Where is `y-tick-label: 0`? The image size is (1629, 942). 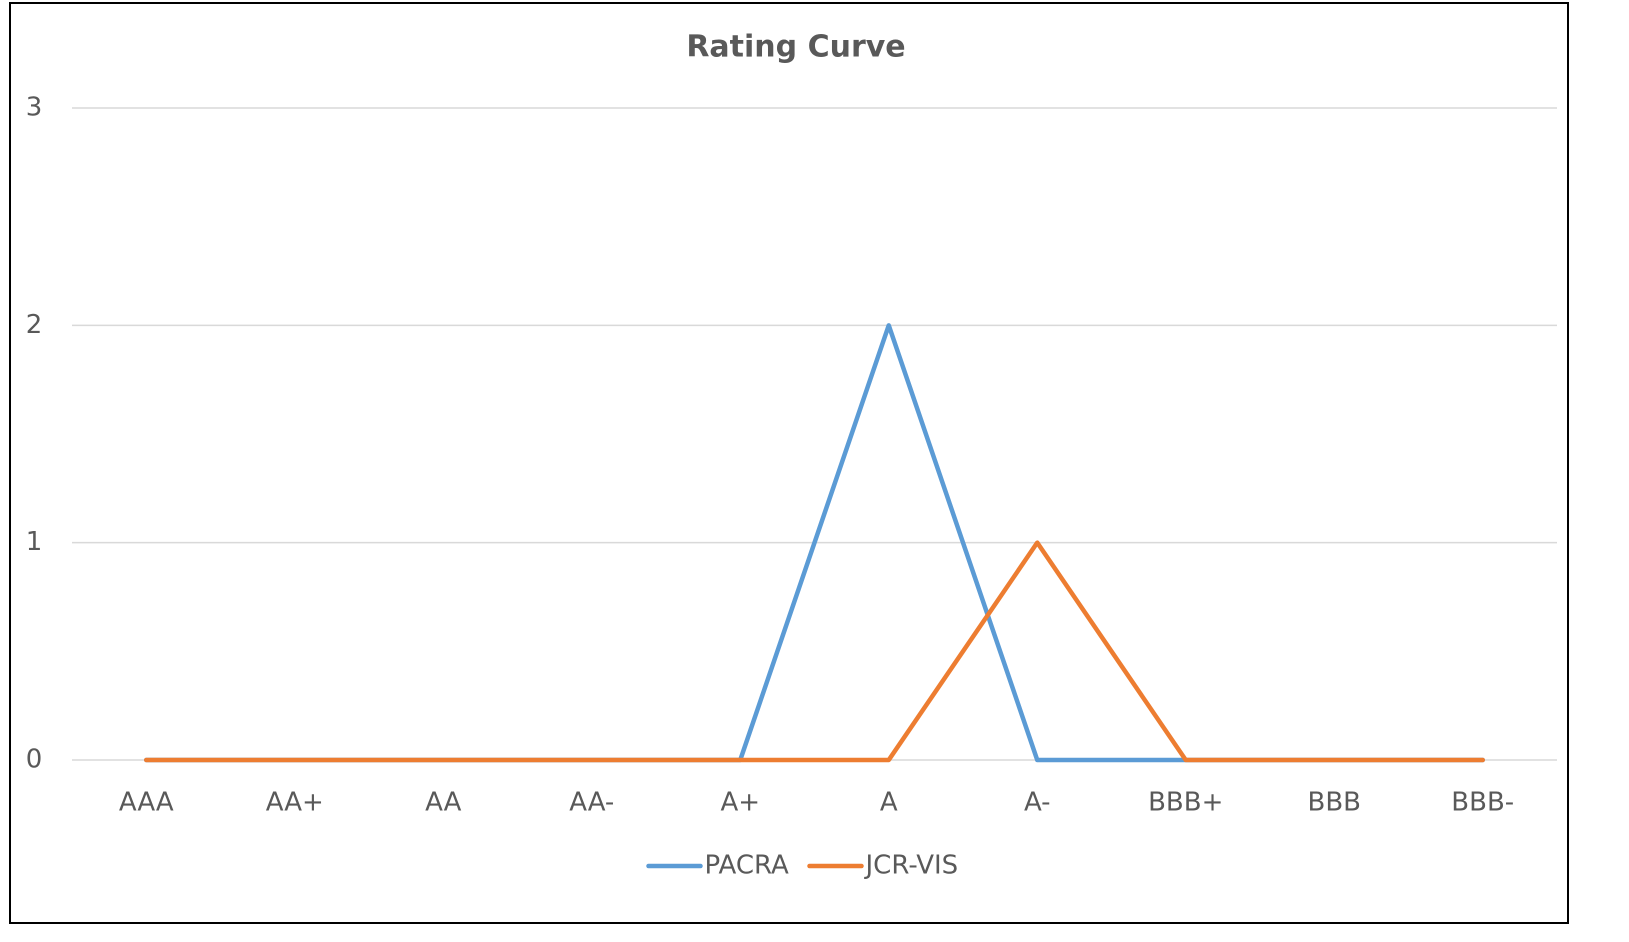 y-tick-label: 0 is located at coordinates (34, 760).